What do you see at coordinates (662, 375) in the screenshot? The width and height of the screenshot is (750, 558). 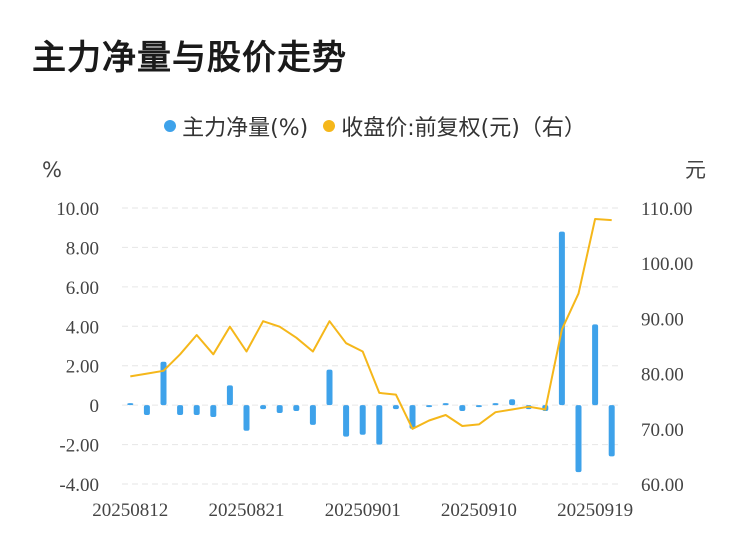 I see `right-tick-label: 80.00` at bounding box center [662, 375].